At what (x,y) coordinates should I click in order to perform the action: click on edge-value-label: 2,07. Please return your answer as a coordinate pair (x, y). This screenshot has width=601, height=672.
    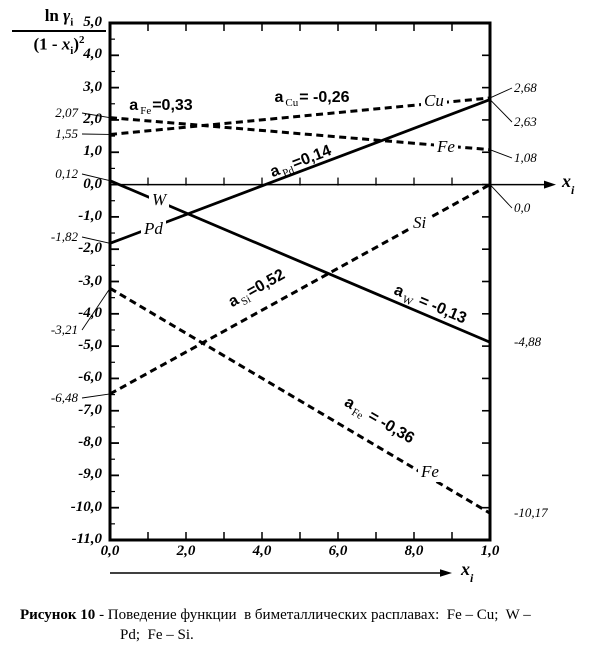
    Looking at the image, I should click on (66, 112).